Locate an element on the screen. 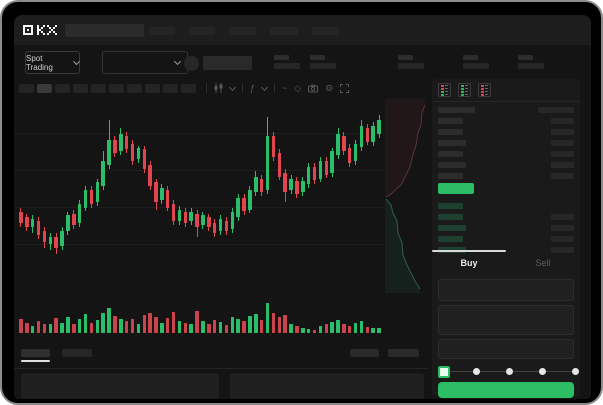  line-wave-icon: ~ is located at coordinates (285, 88).